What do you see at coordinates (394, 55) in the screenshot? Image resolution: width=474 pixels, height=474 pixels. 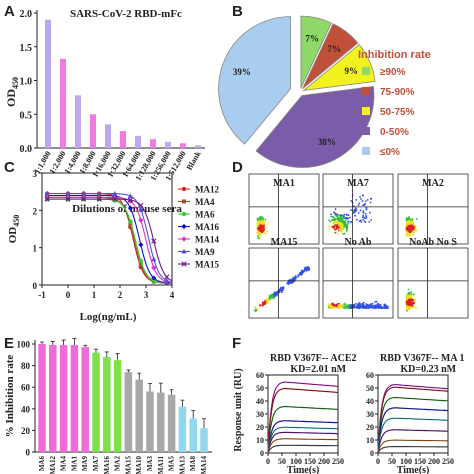 I see `chart-b-legend-title: Inhibition rate` at bounding box center [394, 55].